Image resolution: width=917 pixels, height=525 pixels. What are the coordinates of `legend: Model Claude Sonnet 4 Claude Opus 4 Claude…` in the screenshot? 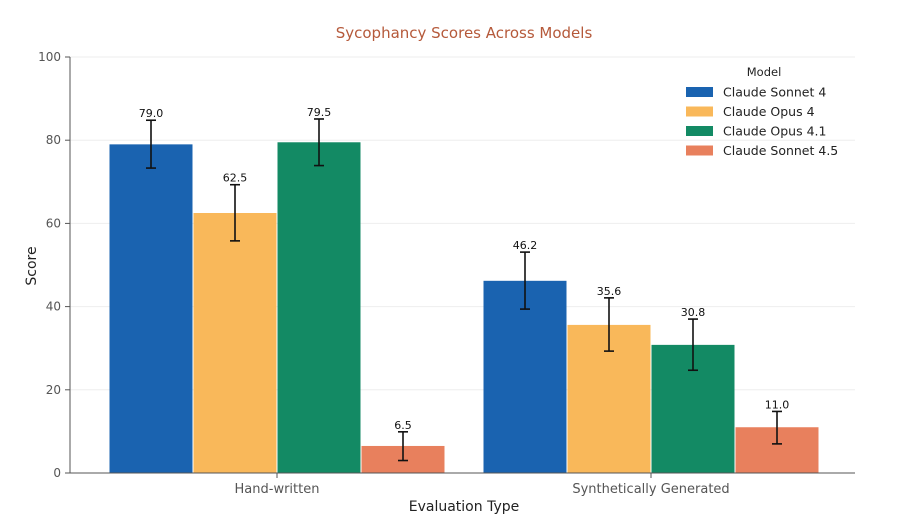 It's located at (762, 111).